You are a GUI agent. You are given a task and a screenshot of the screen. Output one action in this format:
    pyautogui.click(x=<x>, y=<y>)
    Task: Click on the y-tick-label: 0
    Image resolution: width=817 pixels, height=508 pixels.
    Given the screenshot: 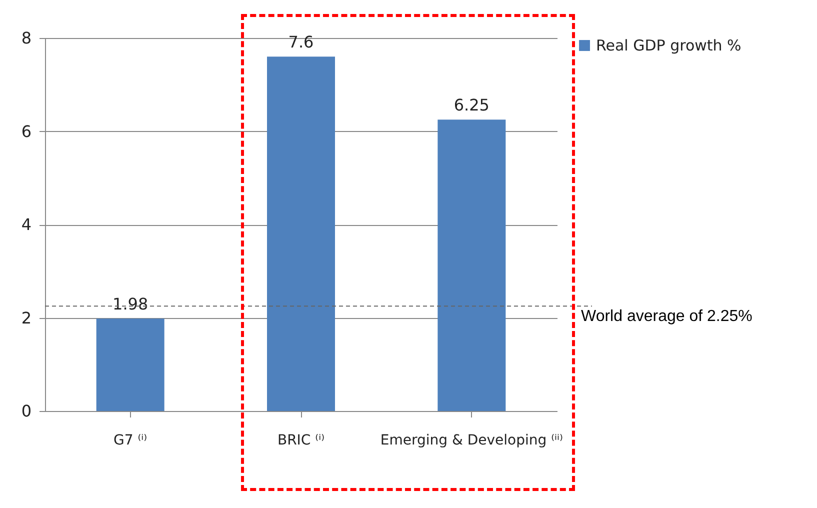 What is the action you would take?
    pyautogui.click(x=26, y=411)
    